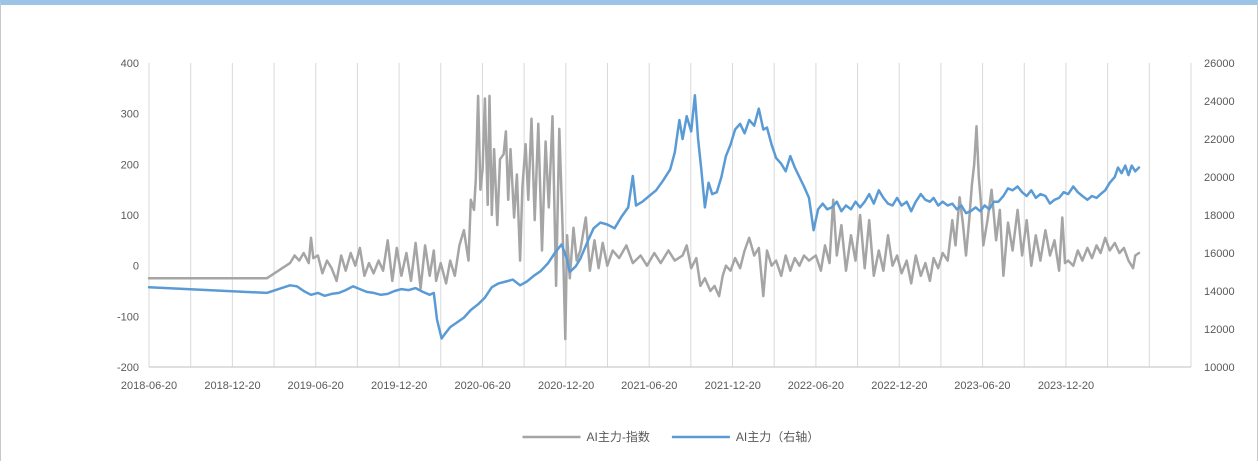 Image resolution: width=1258 pixels, height=466 pixels. What do you see at coordinates (1219, 178) in the screenshot?
I see `right-y-tick-label: 20000` at bounding box center [1219, 178].